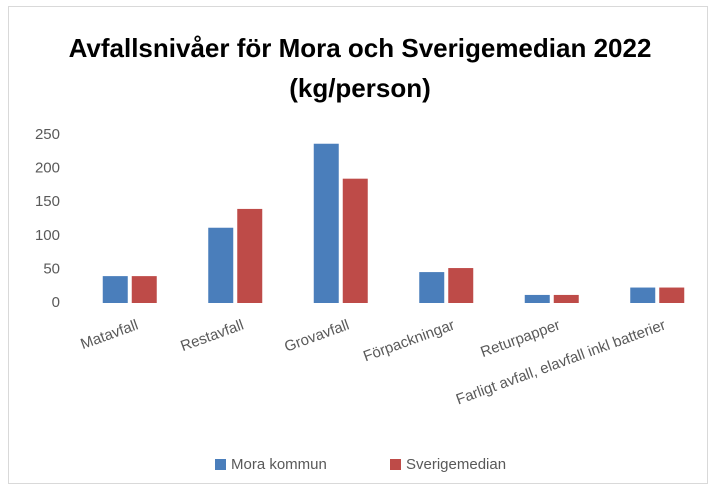 The width and height of the screenshot is (719, 492). What do you see at coordinates (316, 336) in the screenshot?
I see `x-tick-label: Grovavfall` at bounding box center [316, 336].